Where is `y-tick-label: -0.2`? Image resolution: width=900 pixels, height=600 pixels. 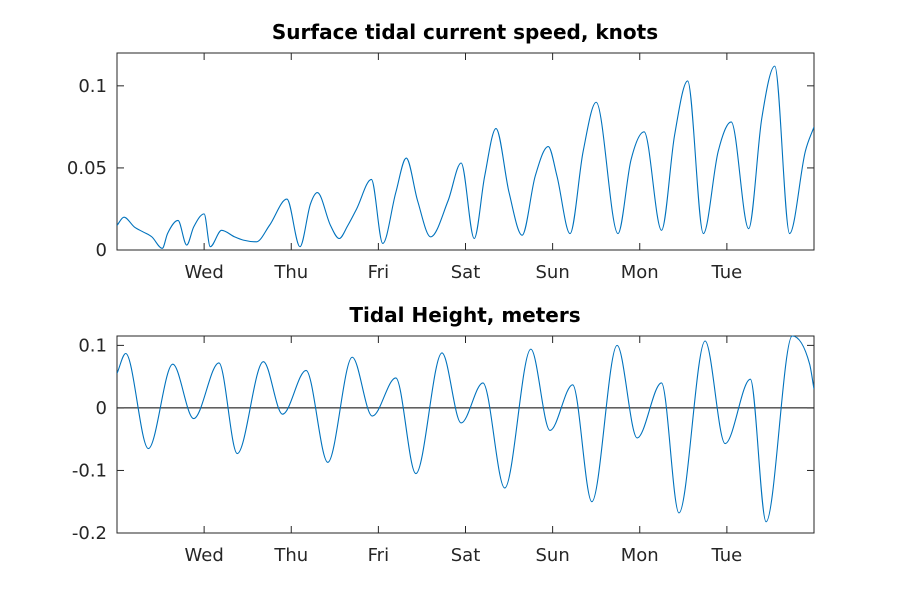
y-tick-label: -0.2 is located at coordinates (89, 533).